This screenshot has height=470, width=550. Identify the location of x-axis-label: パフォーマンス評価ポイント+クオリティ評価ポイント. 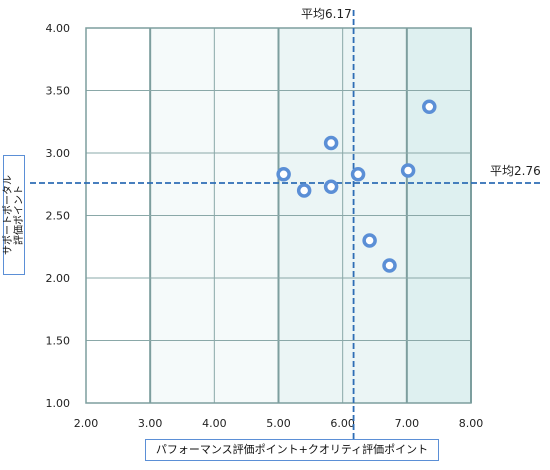
(292, 450).